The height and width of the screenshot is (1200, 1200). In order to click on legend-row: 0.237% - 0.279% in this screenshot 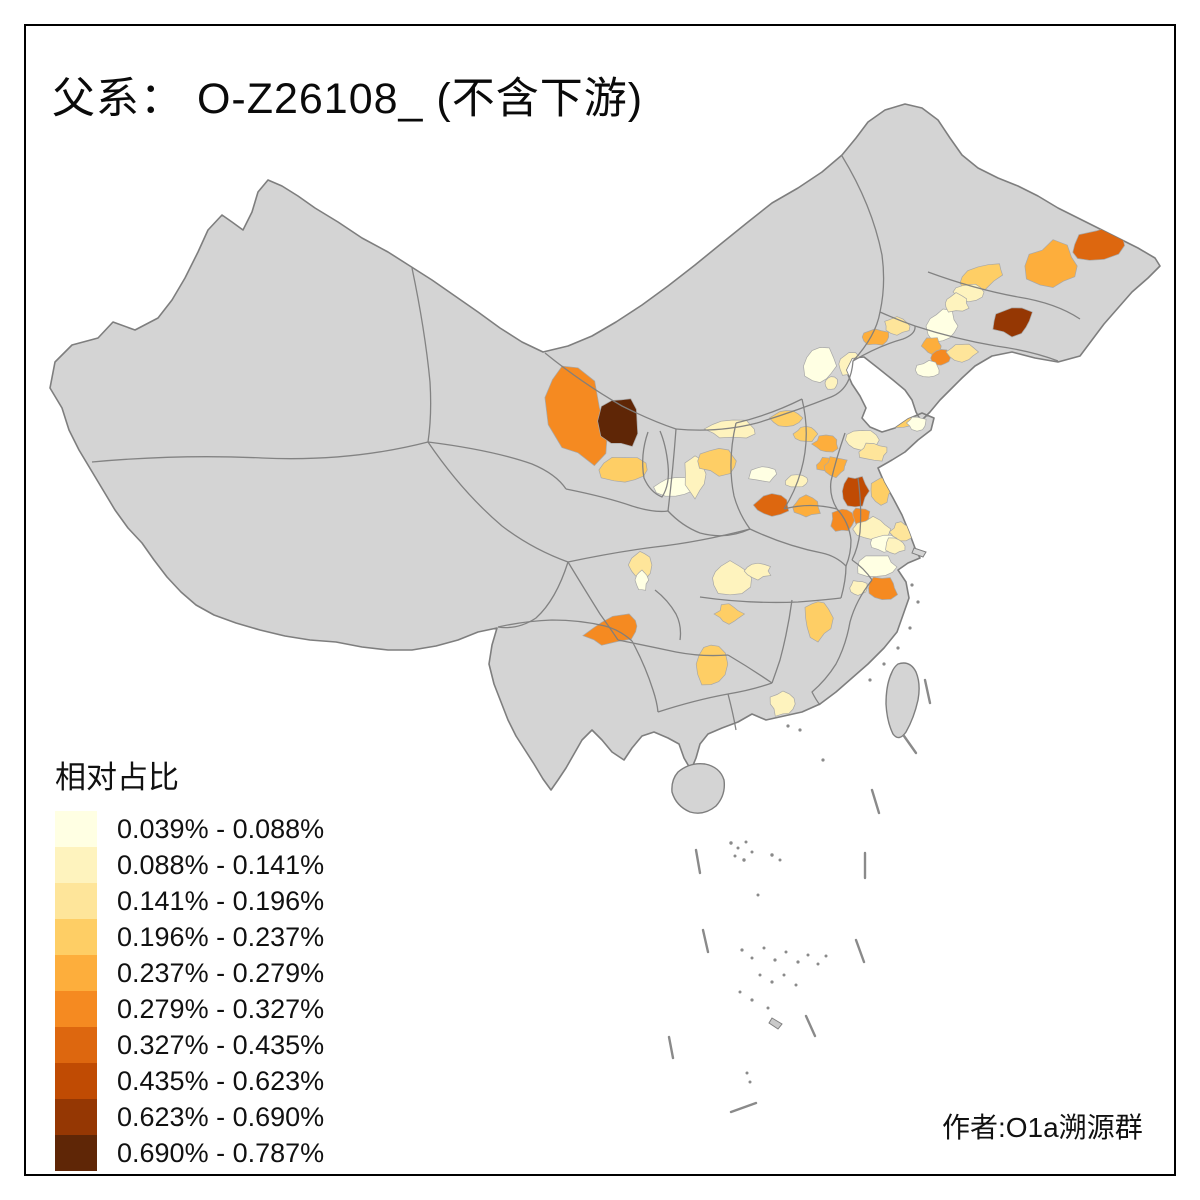, I will do `click(189, 973)`.